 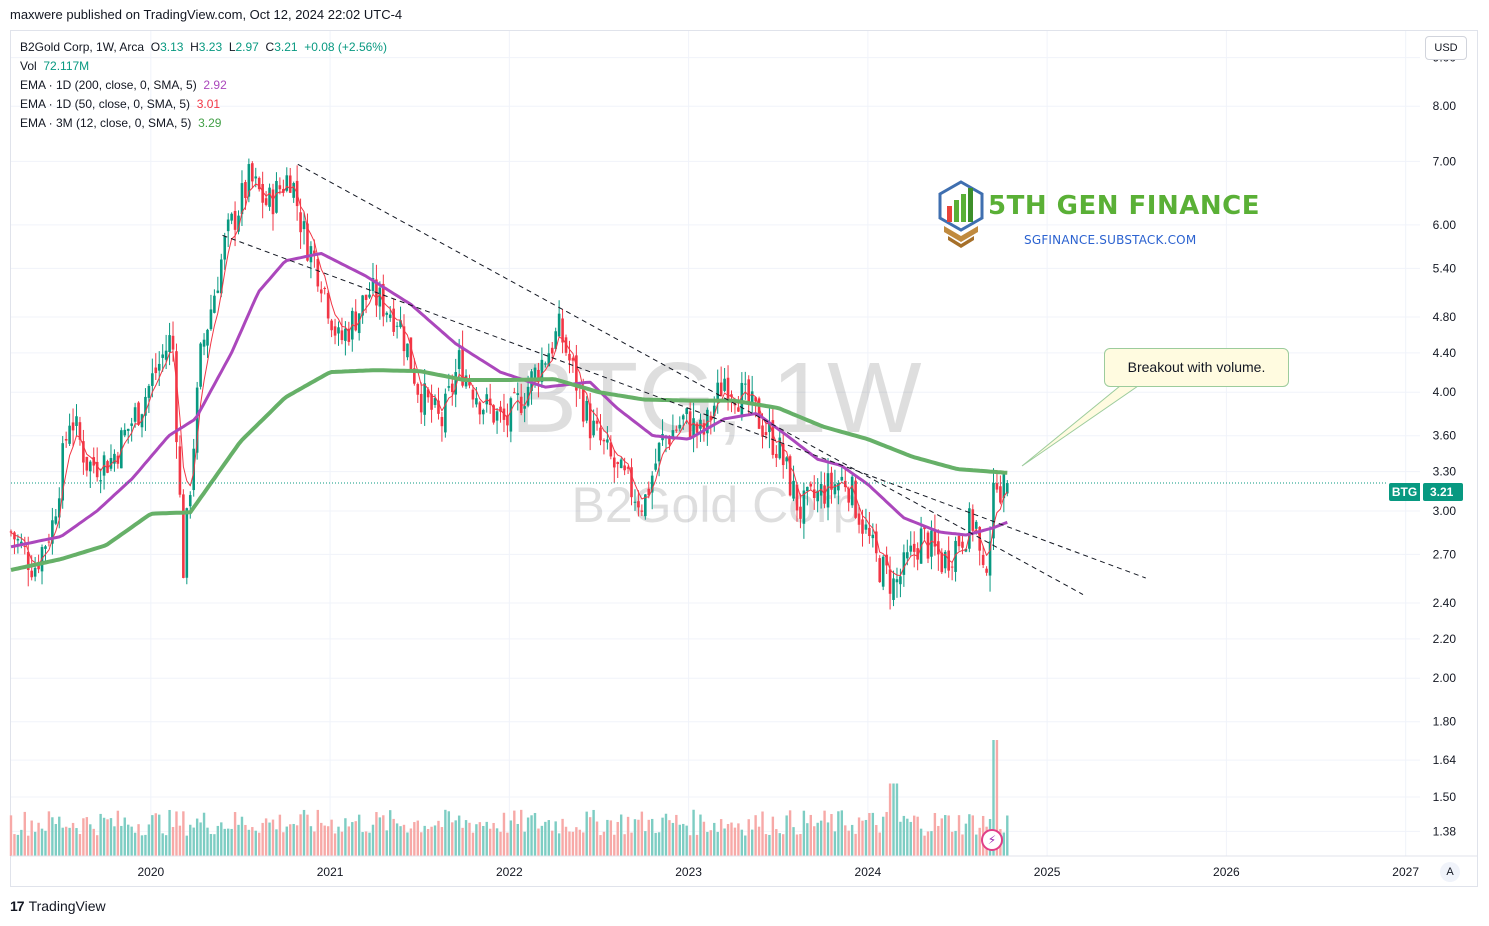 What do you see at coordinates (1196, 367) in the screenshot?
I see `annotation-callout: Breakout with volume.` at bounding box center [1196, 367].